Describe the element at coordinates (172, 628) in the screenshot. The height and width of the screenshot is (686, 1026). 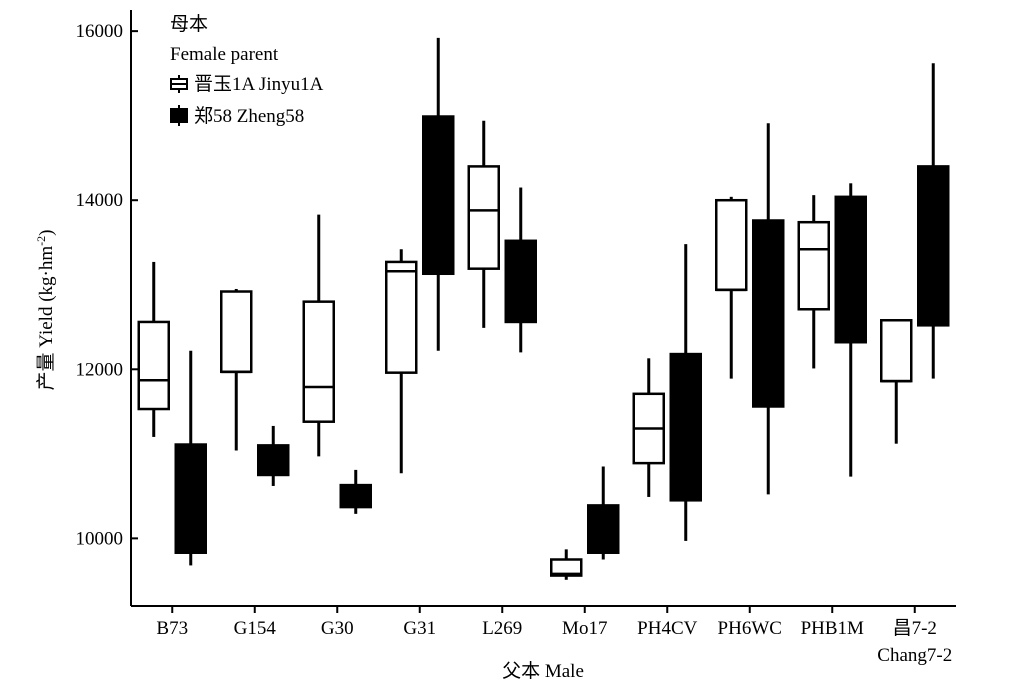
I see `x-tick-label: B73` at that location.